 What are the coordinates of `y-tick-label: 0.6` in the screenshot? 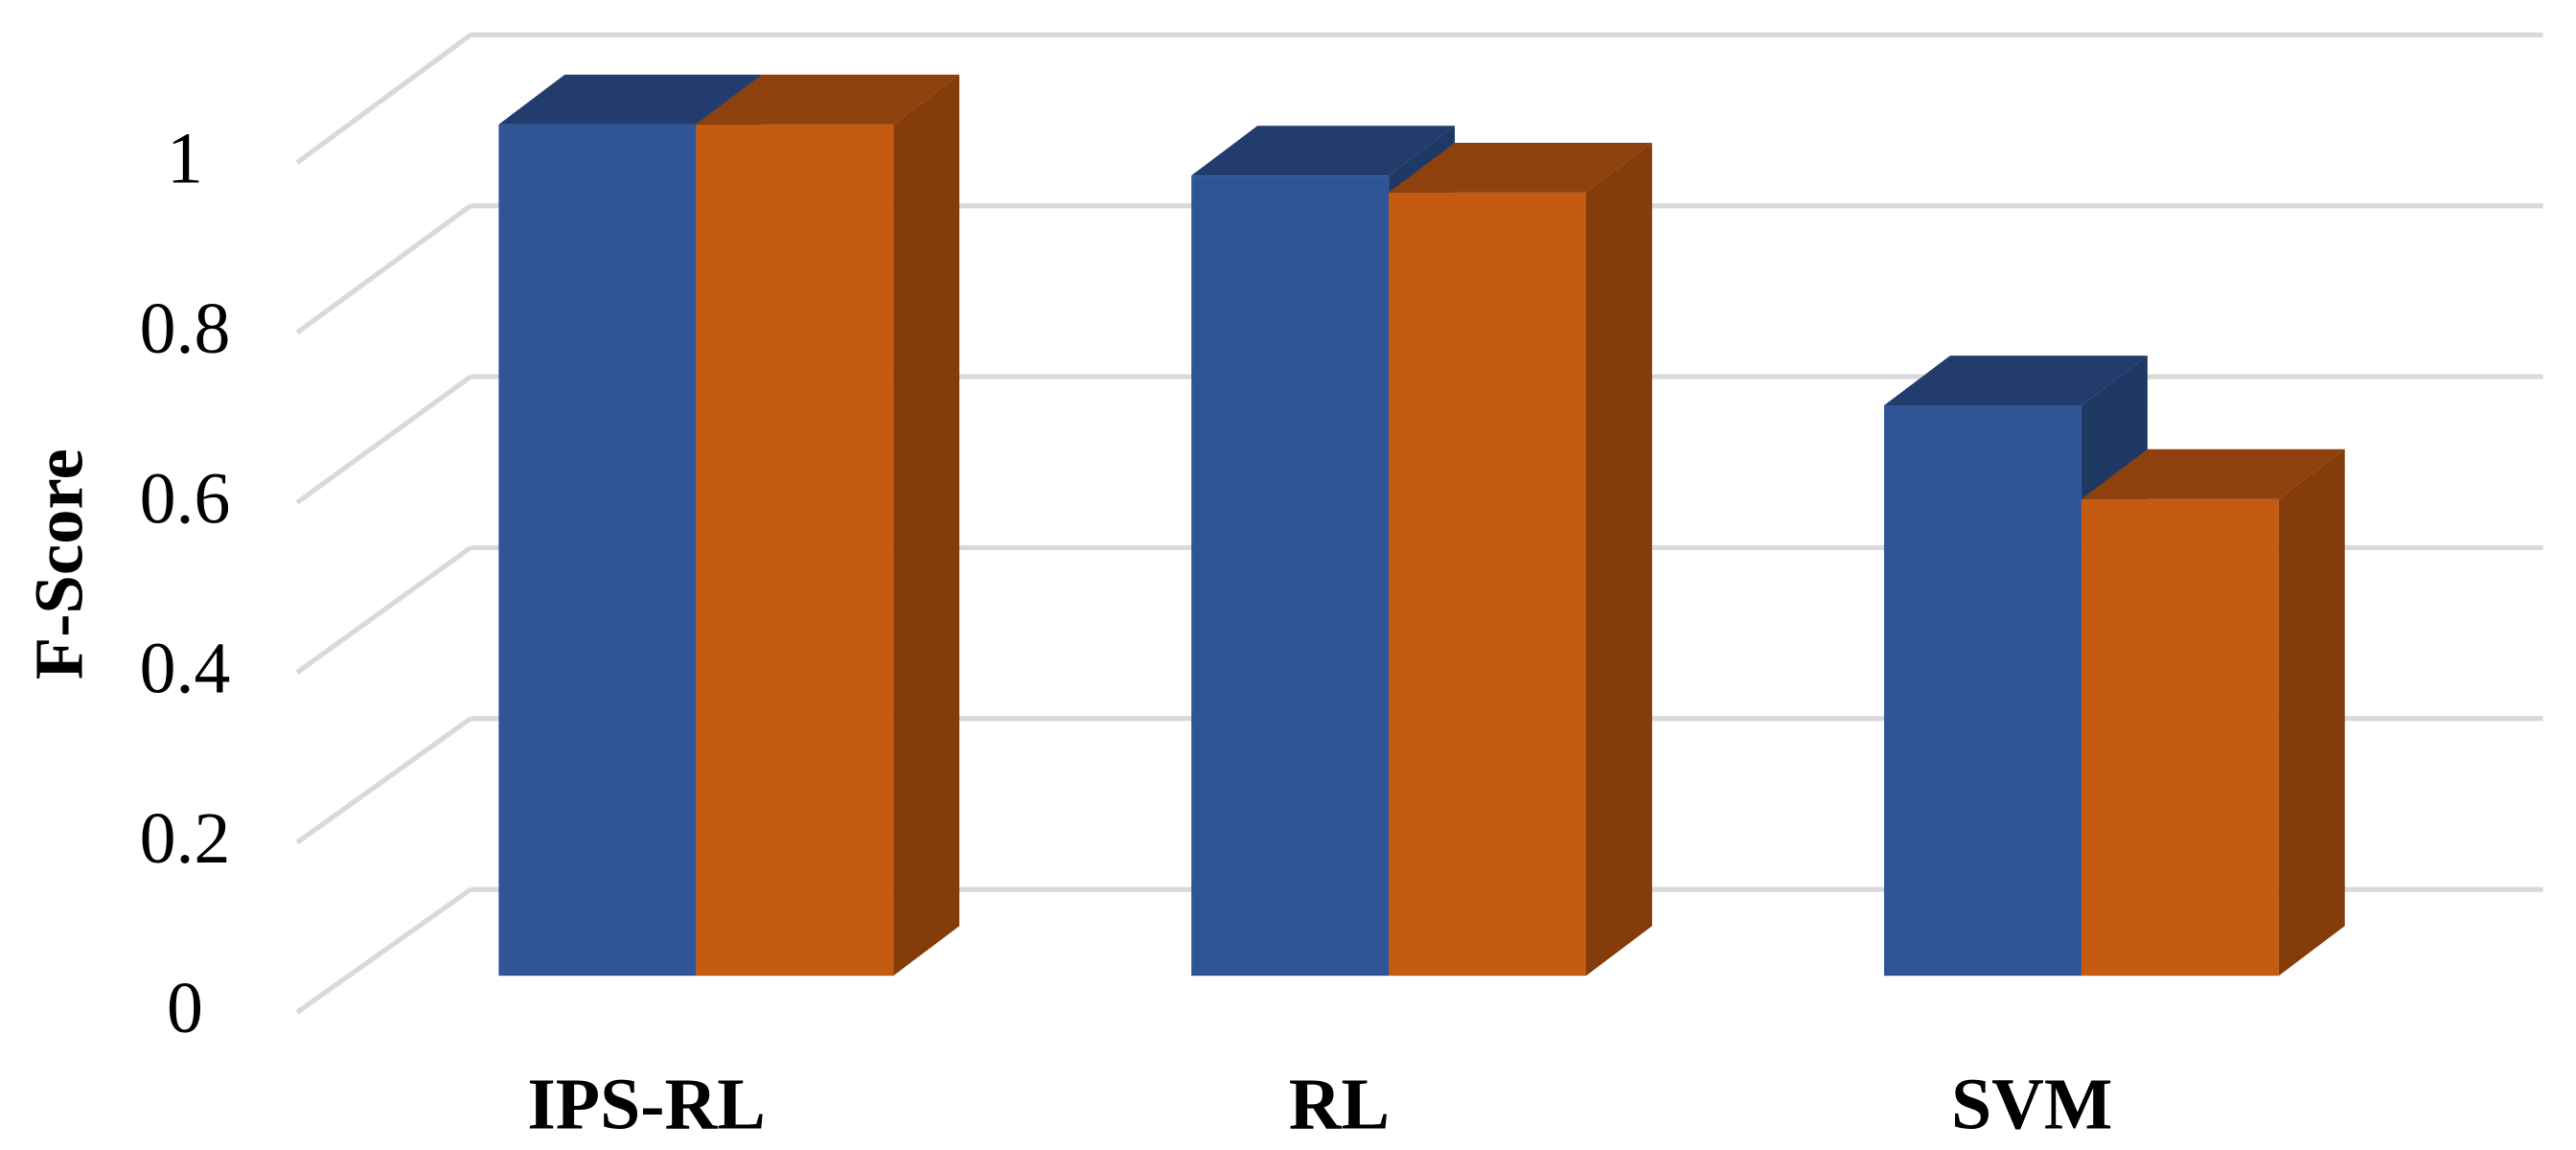 It's located at (185, 498).